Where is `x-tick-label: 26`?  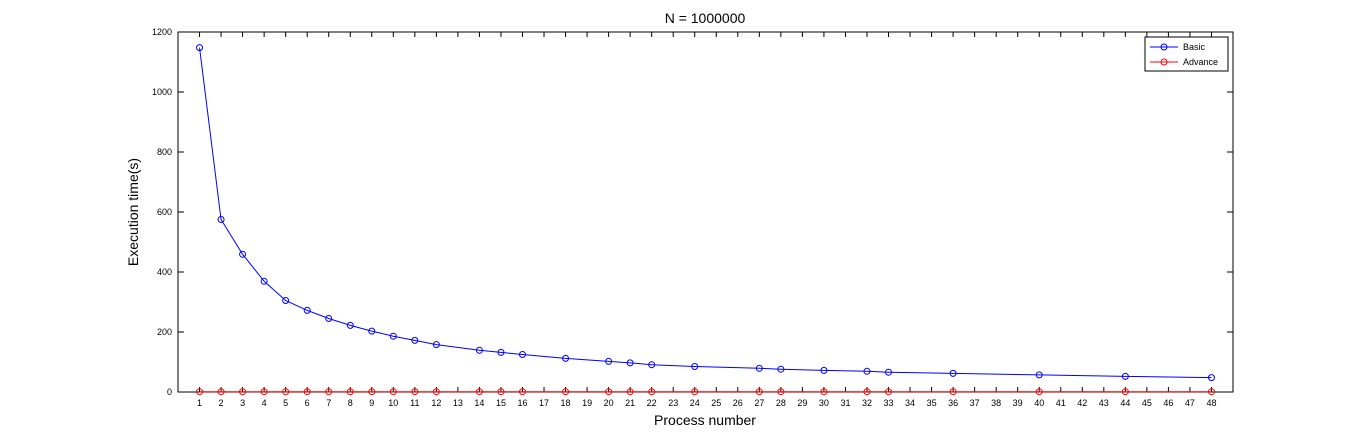
x-tick-label: 26 is located at coordinates (738, 403).